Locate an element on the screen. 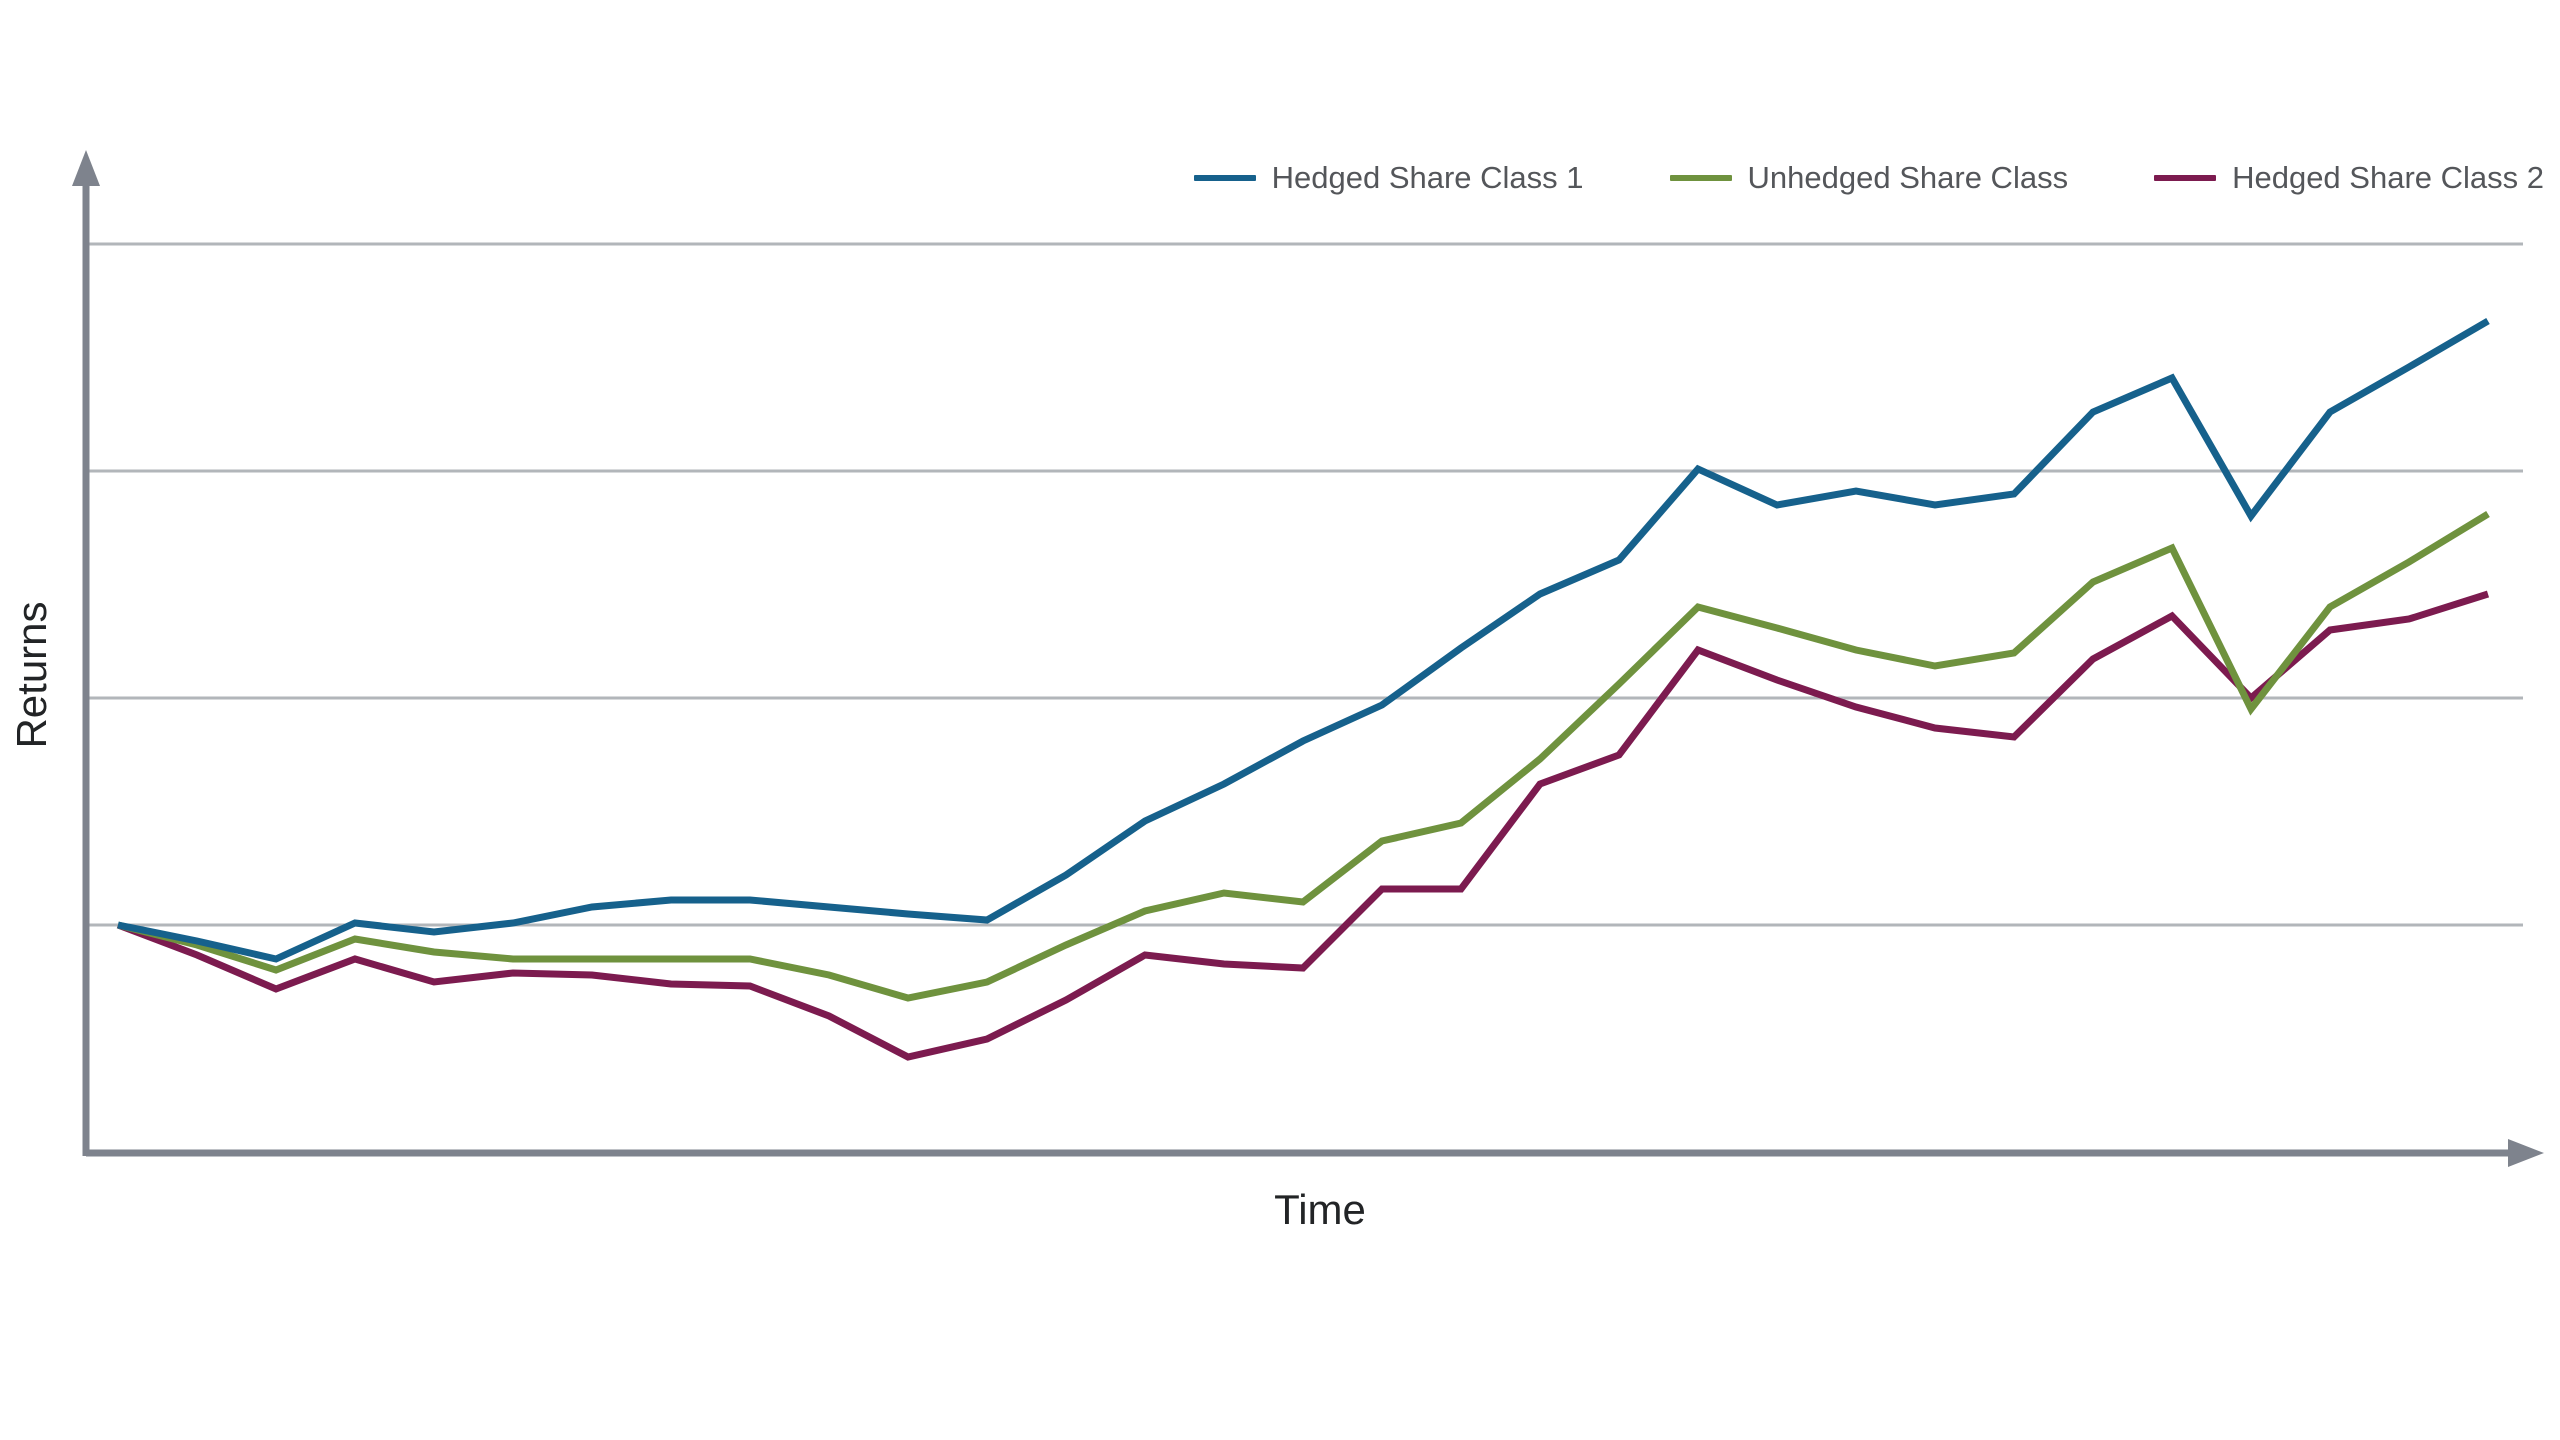  legend-item-hedged-2: Hedged Share Class 2 is located at coordinates (2349, 178).